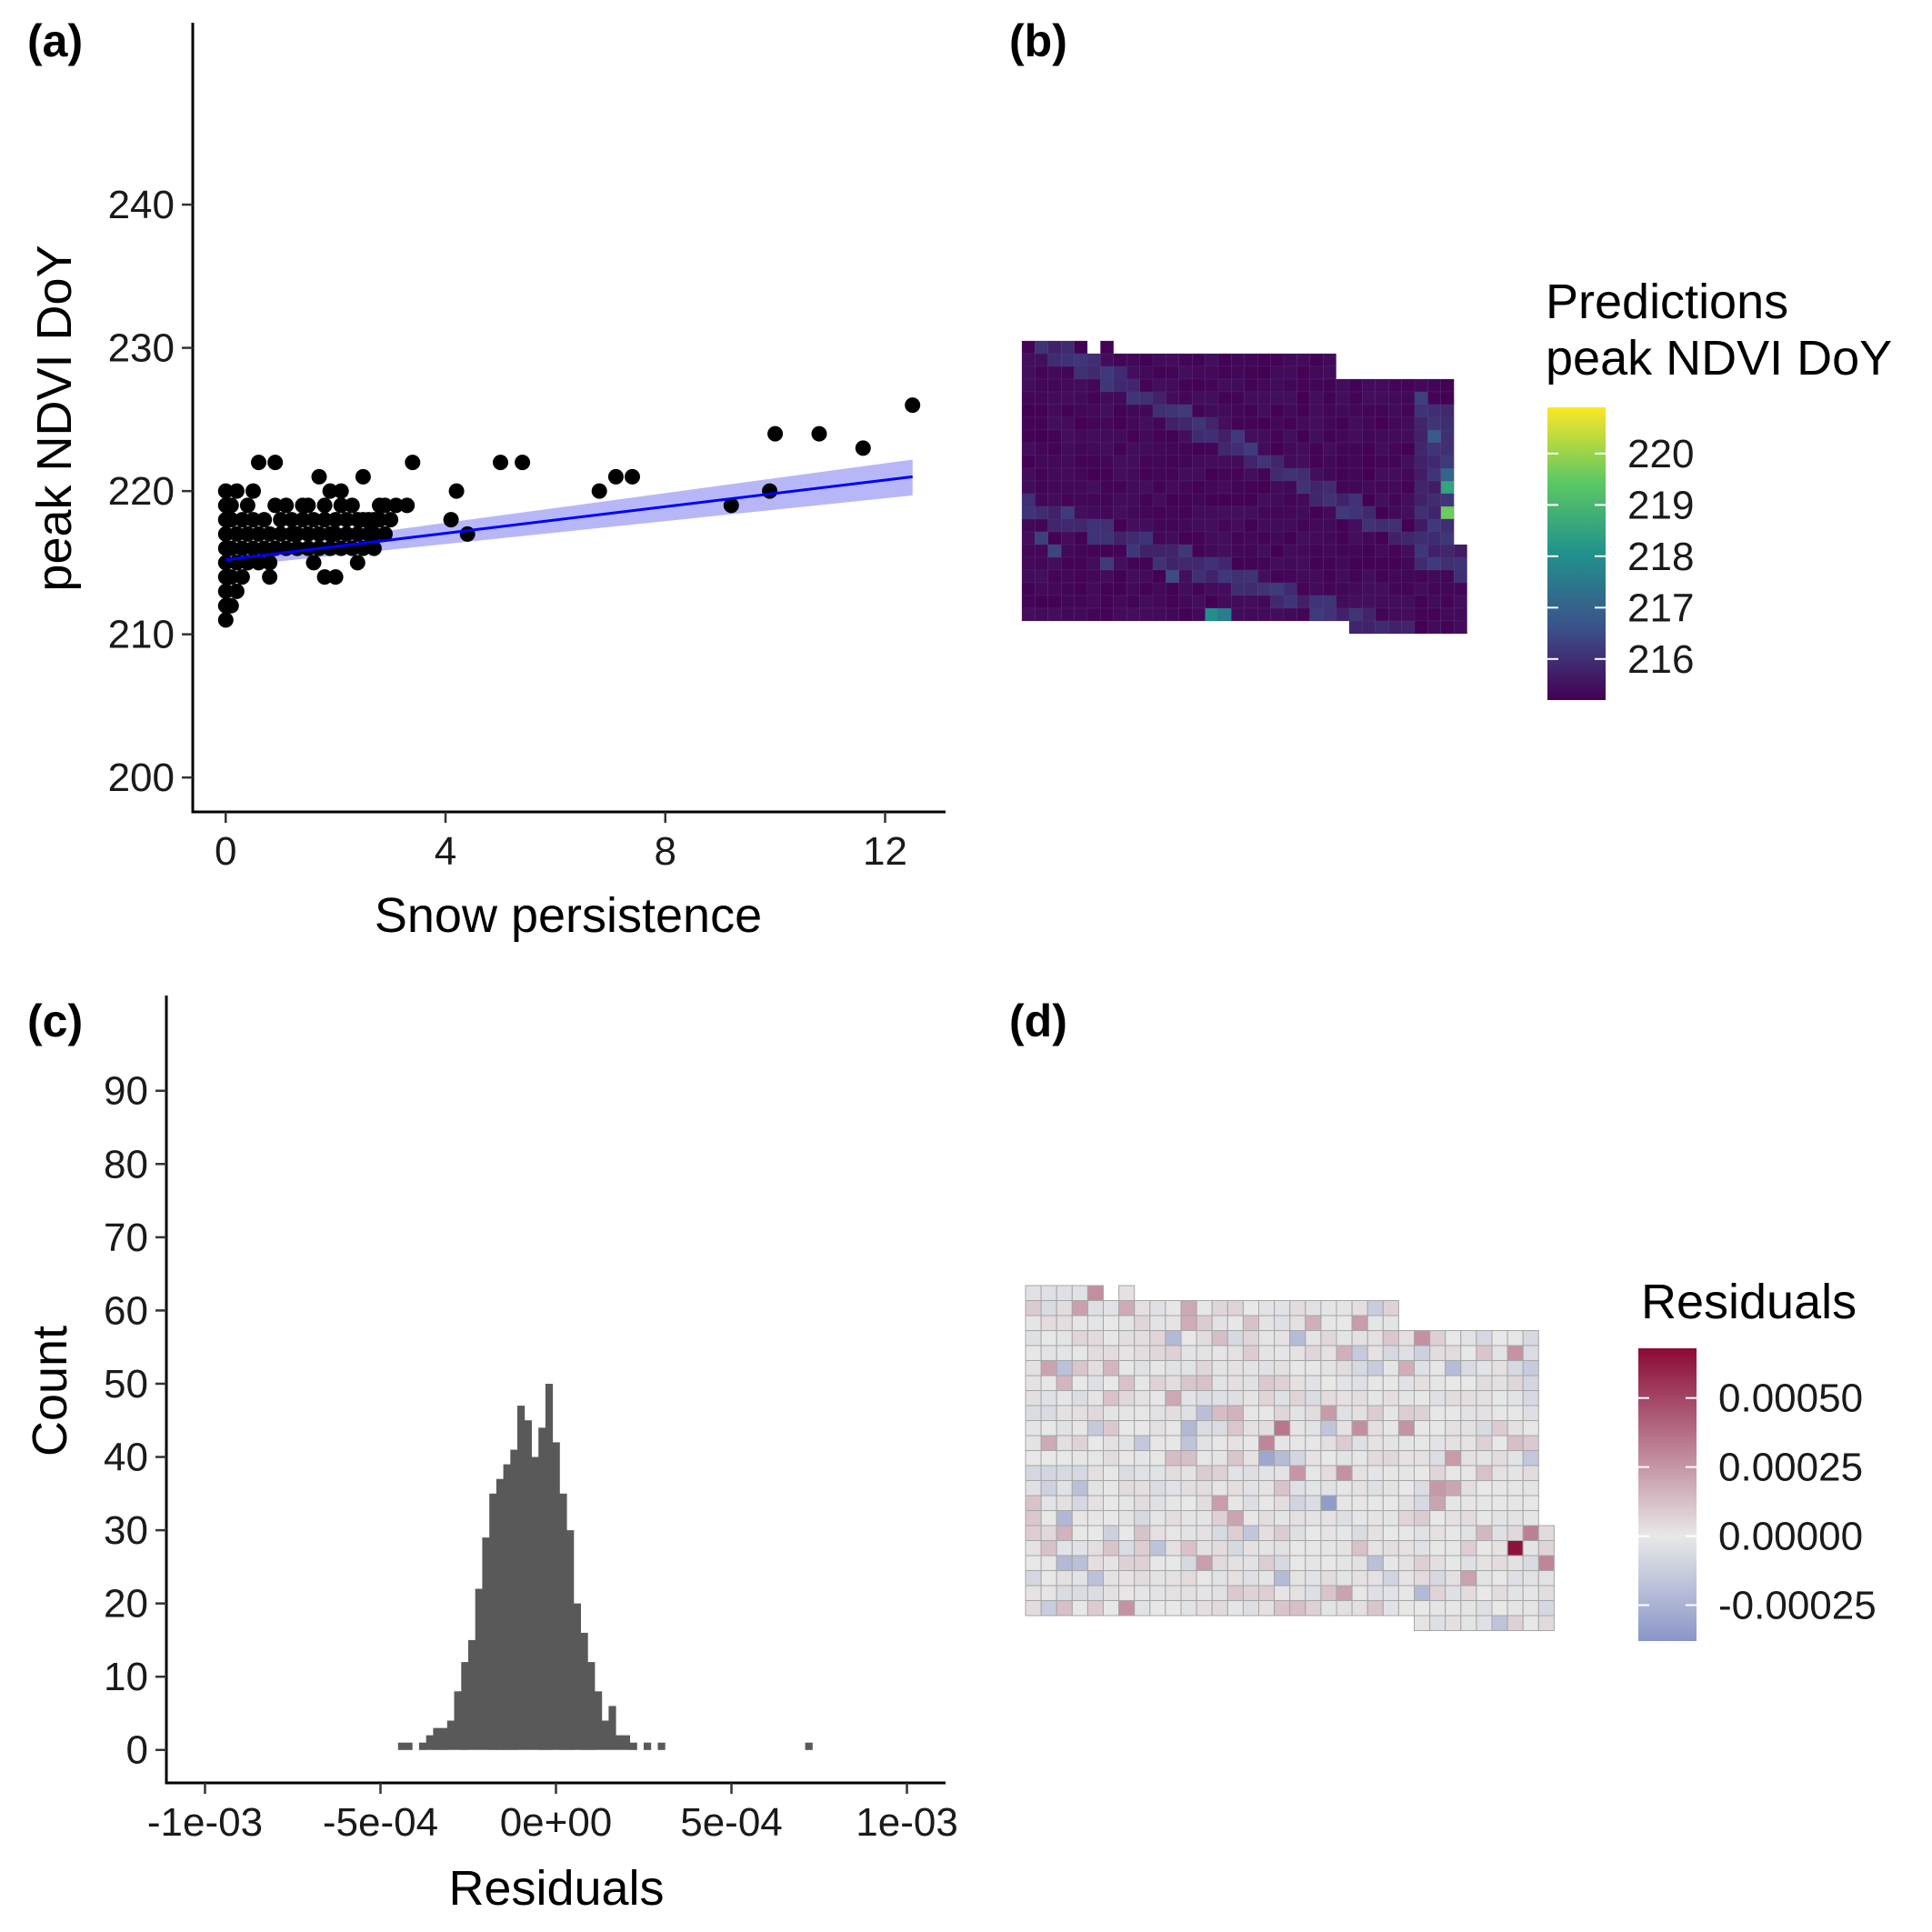 Image resolution: width=1932 pixels, height=1932 pixels. Describe the element at coordinates (126, 1677) in the screenshot. I see `y-tick-label: 10` at that location.